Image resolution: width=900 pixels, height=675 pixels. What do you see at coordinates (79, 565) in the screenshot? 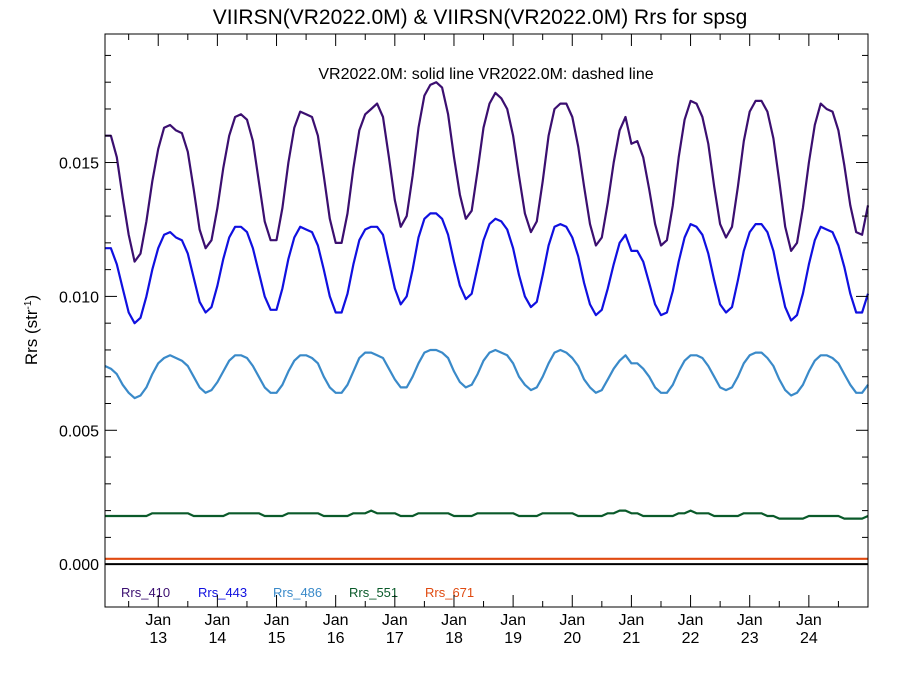
I see `y-tick-label: 0.000` at bounding box center [79, 565].